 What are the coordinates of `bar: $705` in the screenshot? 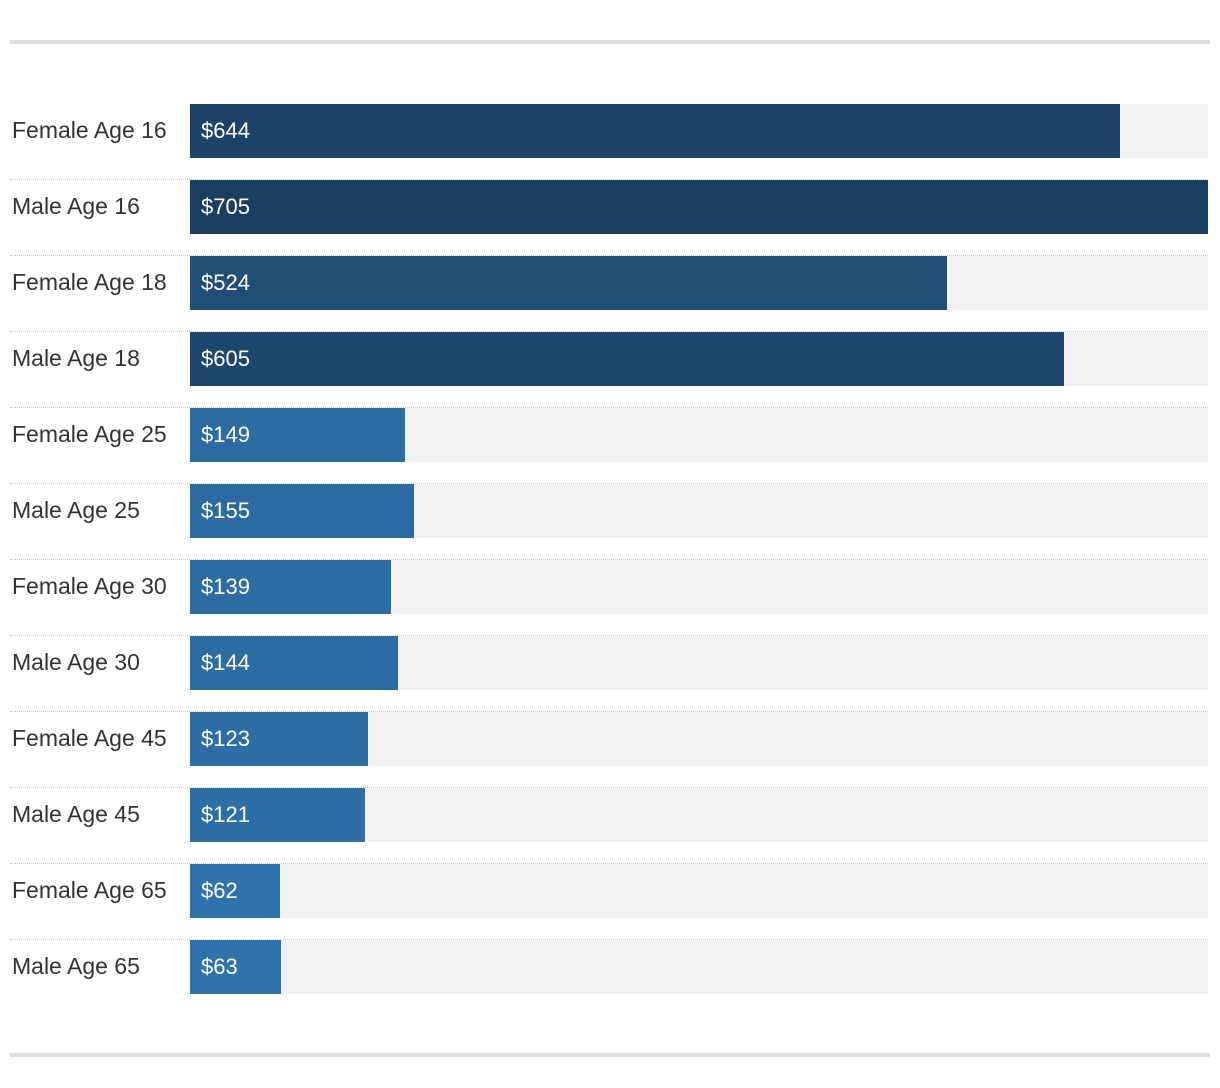 It's located at (699, 207).